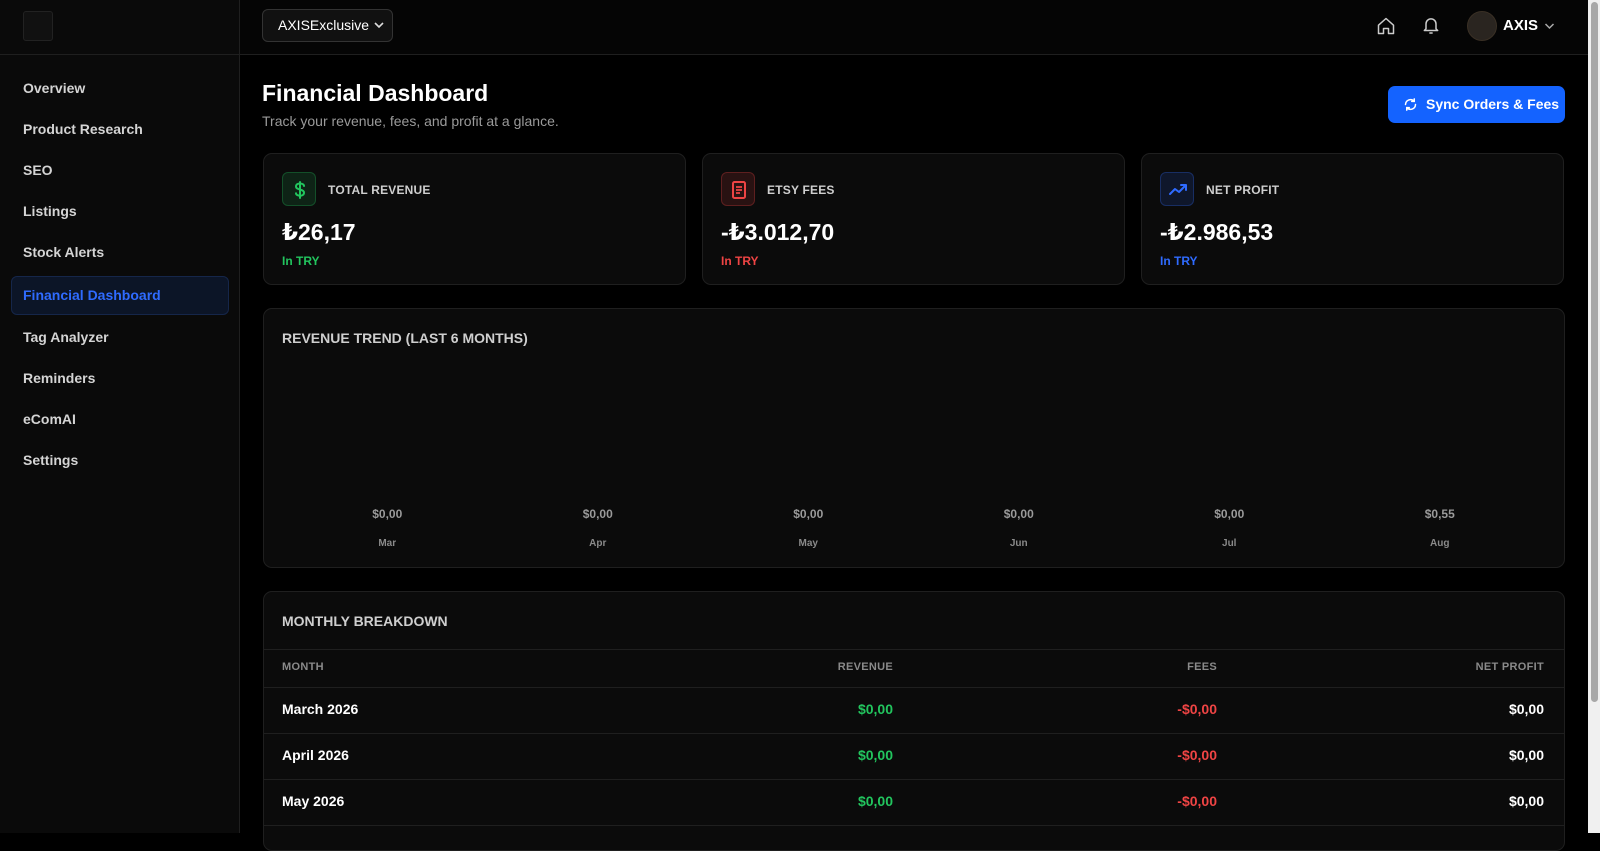 This screenshot has height=851, width=1600. I want to click on nav-item: Financial Dashboard, so click(120, 295).